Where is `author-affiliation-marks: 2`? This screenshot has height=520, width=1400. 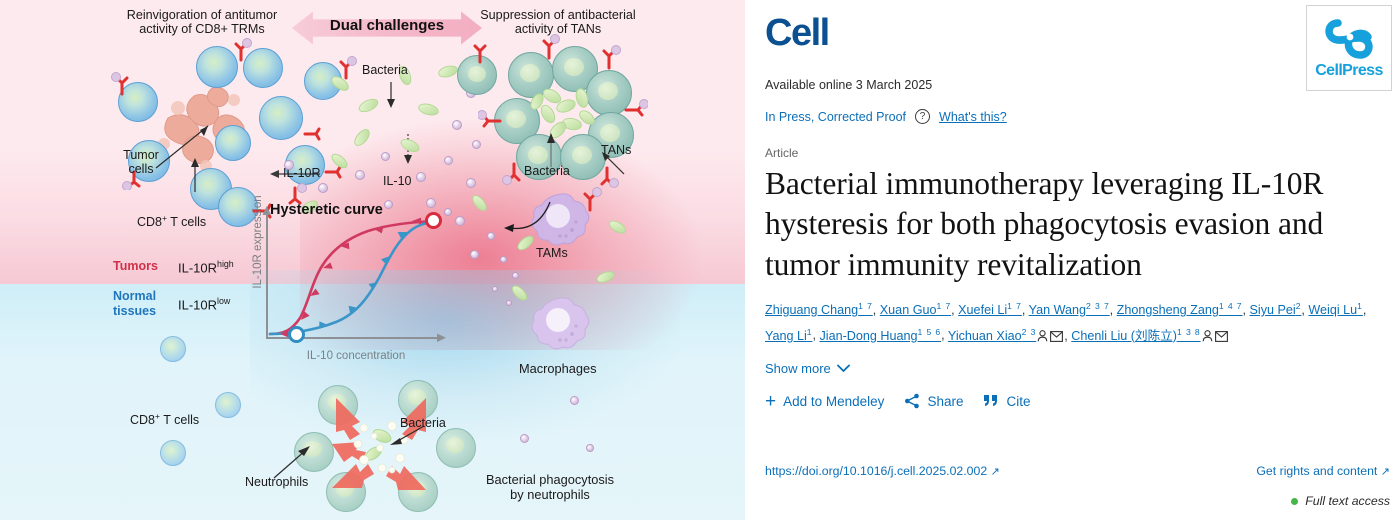 author-affiliation-marks: 2 is located at coordinates (1298, 305).